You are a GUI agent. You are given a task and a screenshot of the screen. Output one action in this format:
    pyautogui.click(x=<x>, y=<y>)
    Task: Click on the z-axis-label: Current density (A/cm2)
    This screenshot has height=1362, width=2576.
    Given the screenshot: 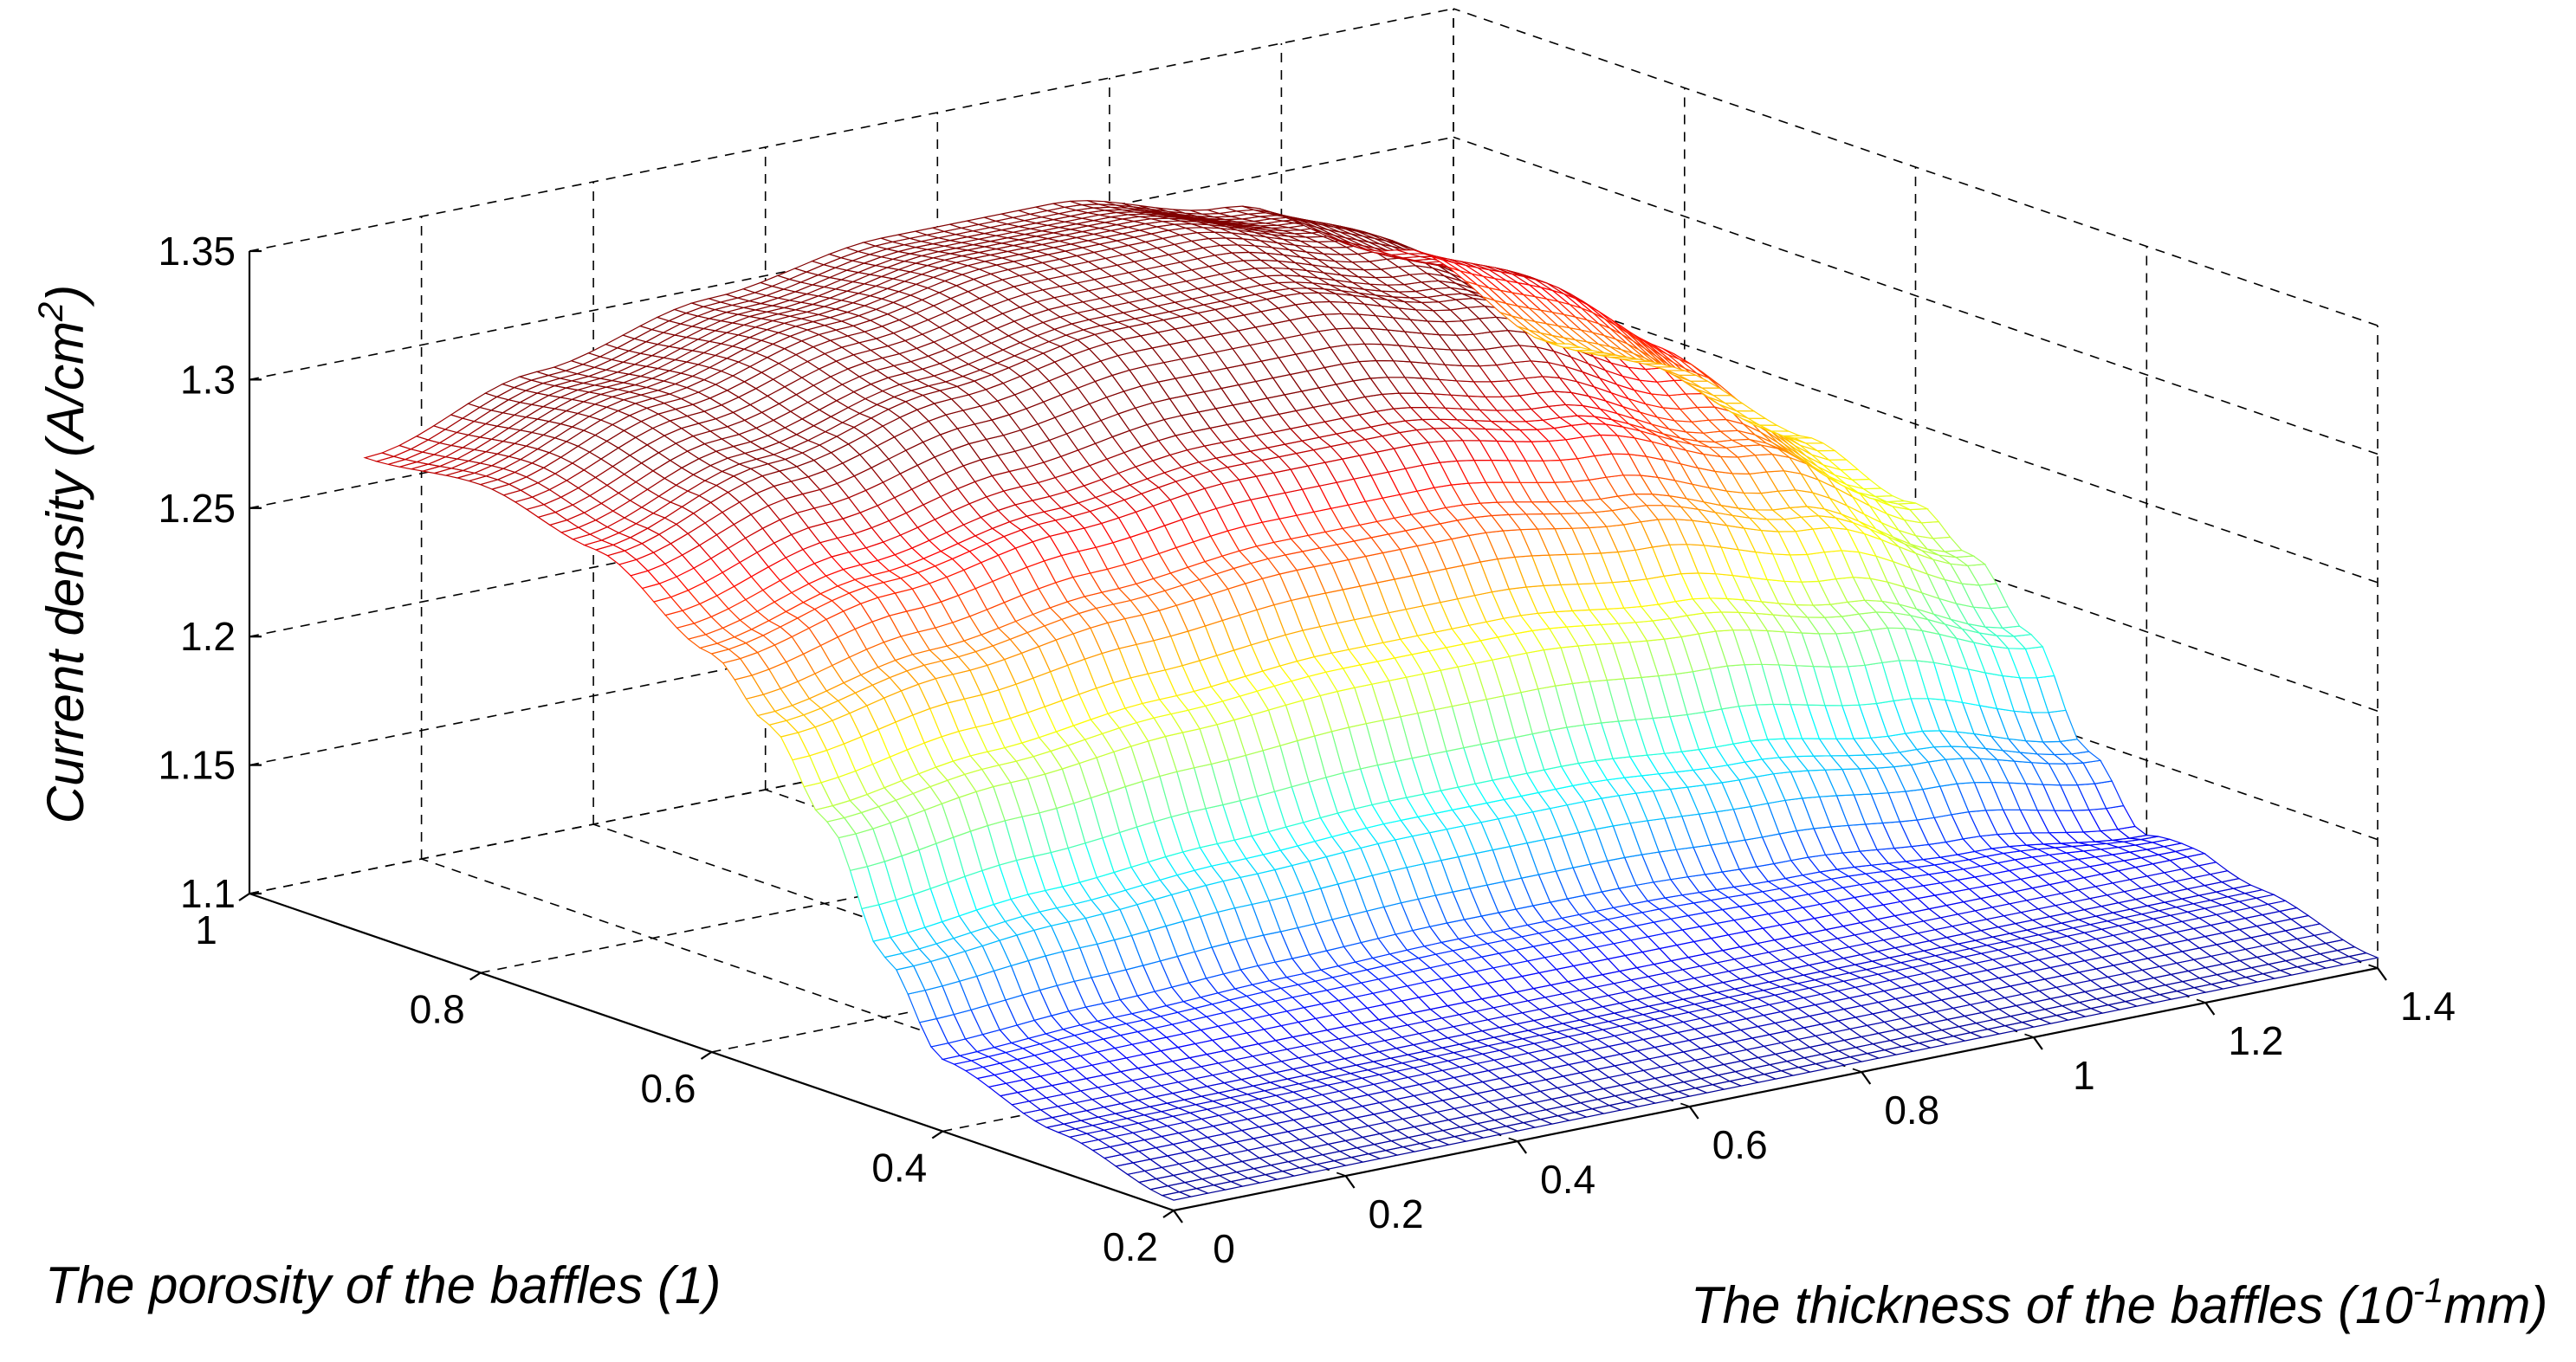 What is the action you would take?
    pyautogui.click(x=63, y=554)
    